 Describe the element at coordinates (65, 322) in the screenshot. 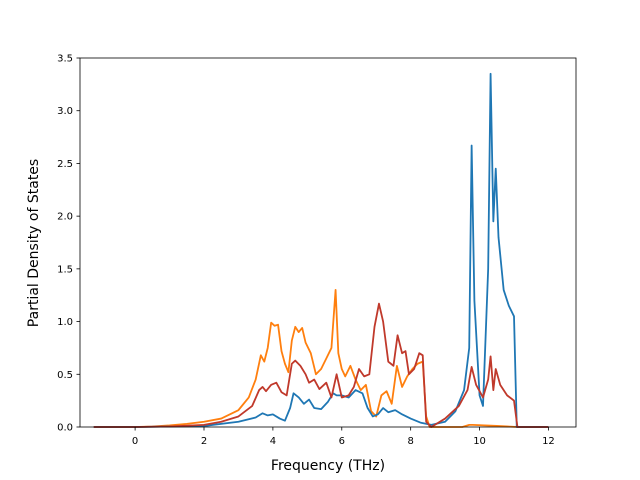

I see `y-tick-label: 1.0` at that location.